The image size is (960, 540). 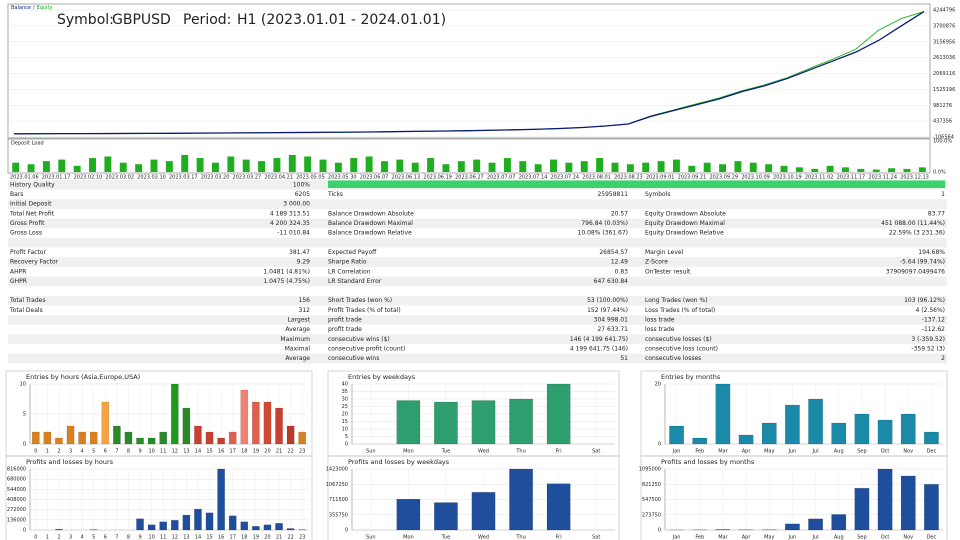 What do you see at coordinates (651, 515) in the screenshot?
I see `y-tick-label: 273750` at bounding box center [651, 515].